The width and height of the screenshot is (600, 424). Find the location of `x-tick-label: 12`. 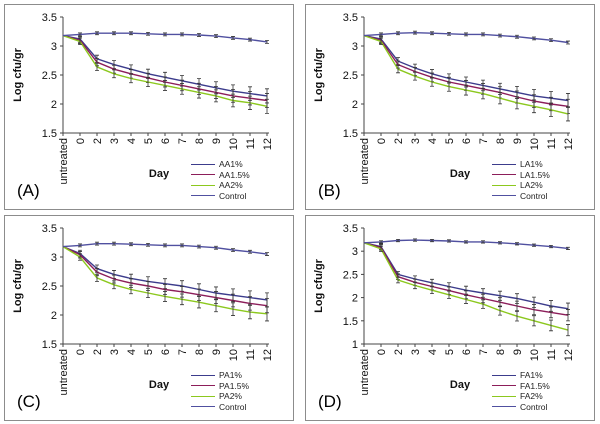

x-tick-label: 12 is located at coordinates (268, 144).